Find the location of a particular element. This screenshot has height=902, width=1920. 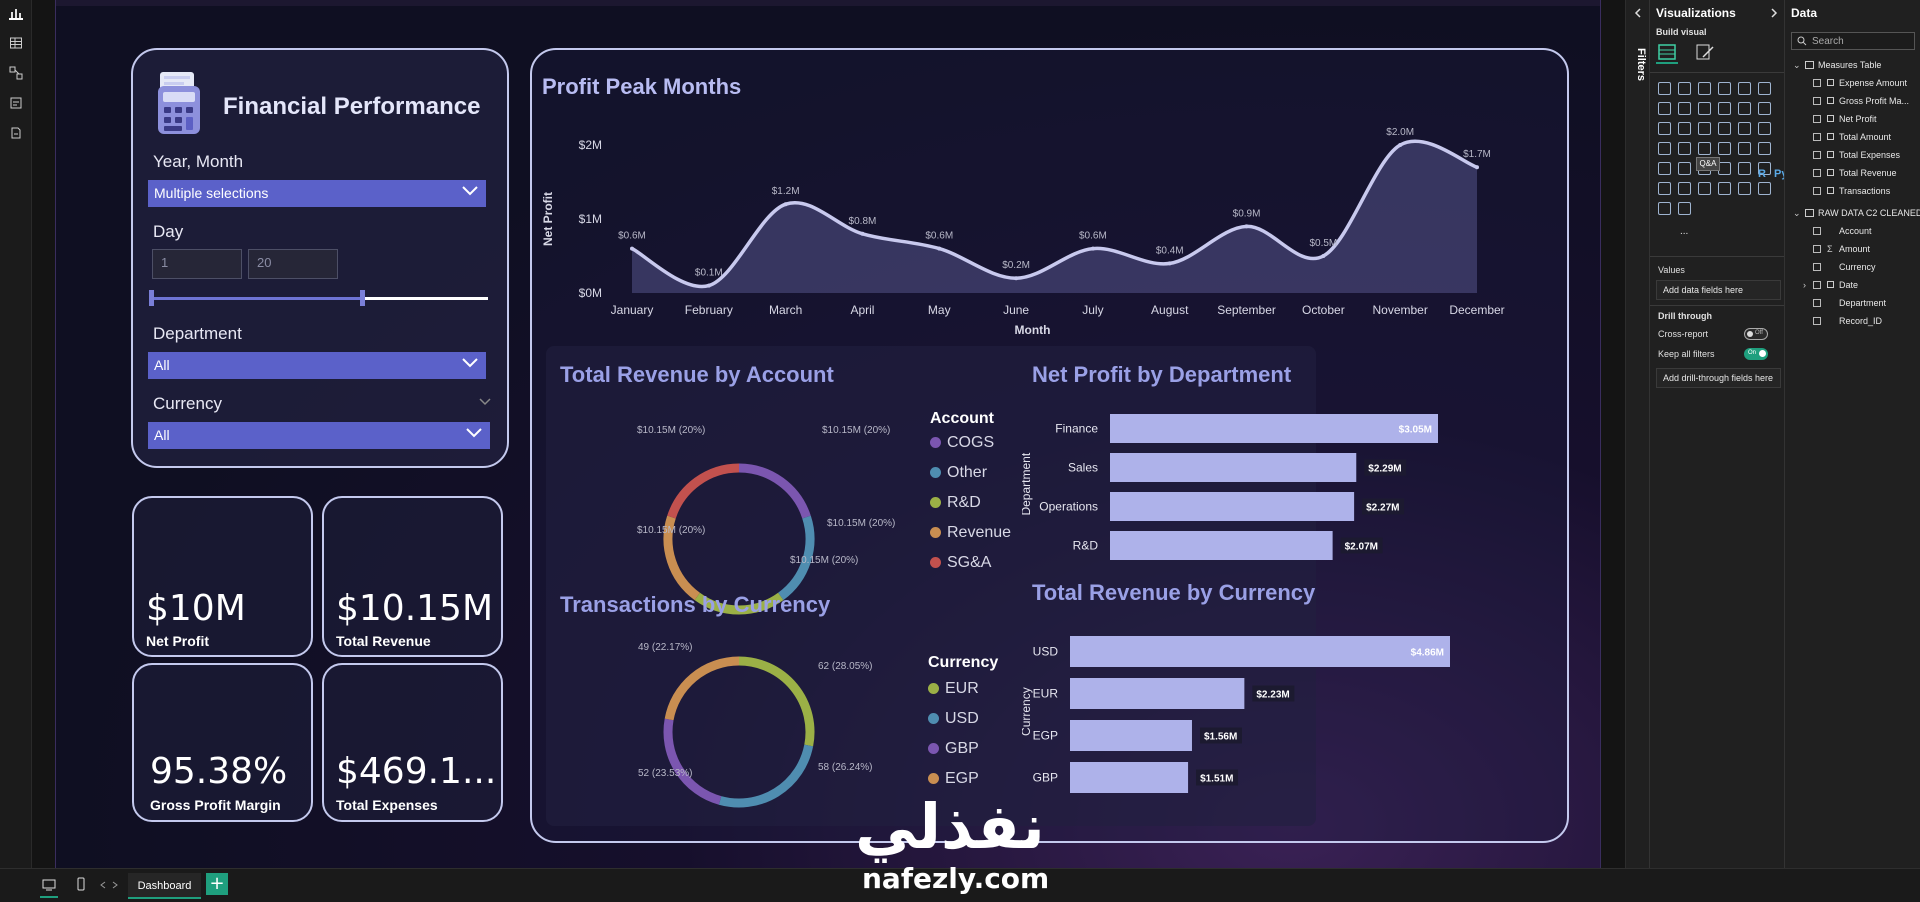

dax-query-icon is located at coordinates (16, 103).